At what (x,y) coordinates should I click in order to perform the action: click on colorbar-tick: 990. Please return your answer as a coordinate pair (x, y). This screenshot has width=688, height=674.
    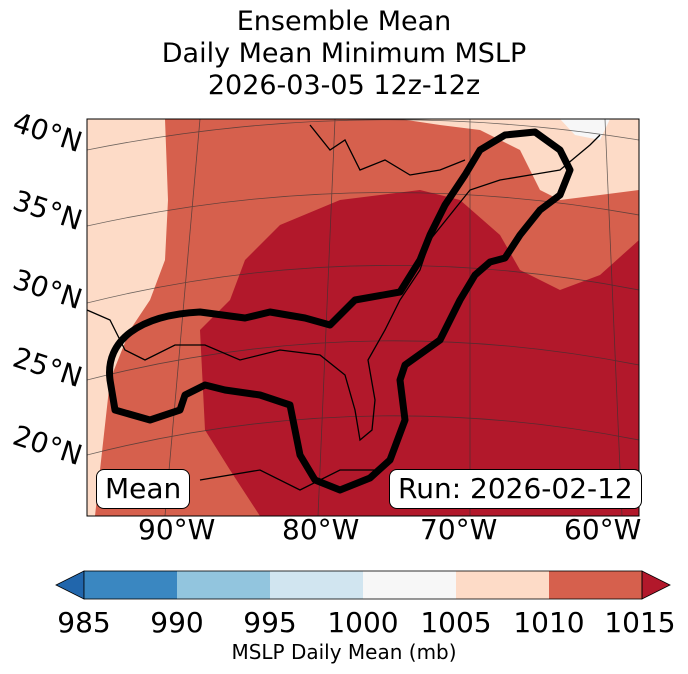
    Looking at the image, I should click on (177, 622).